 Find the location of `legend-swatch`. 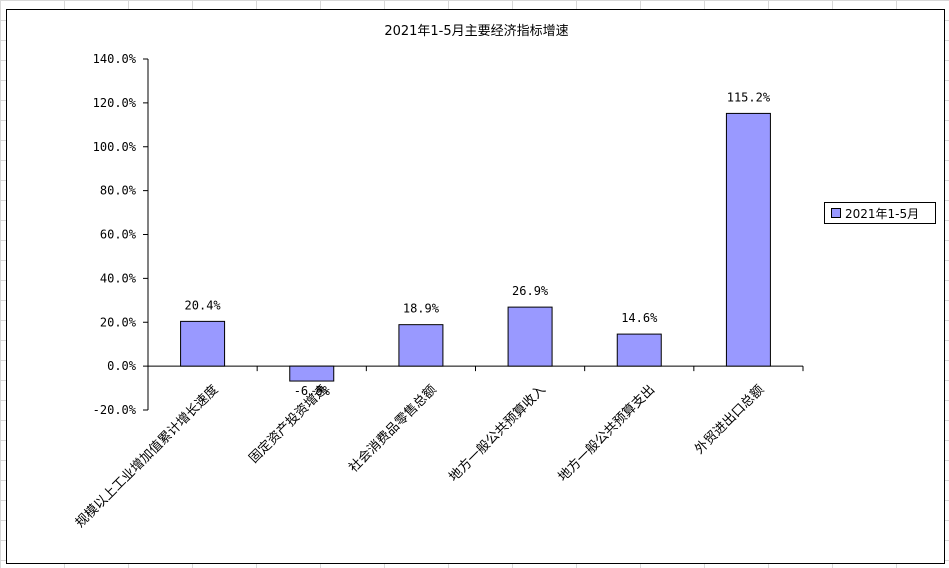

legend-swatch is located at coordinates (836, 213).